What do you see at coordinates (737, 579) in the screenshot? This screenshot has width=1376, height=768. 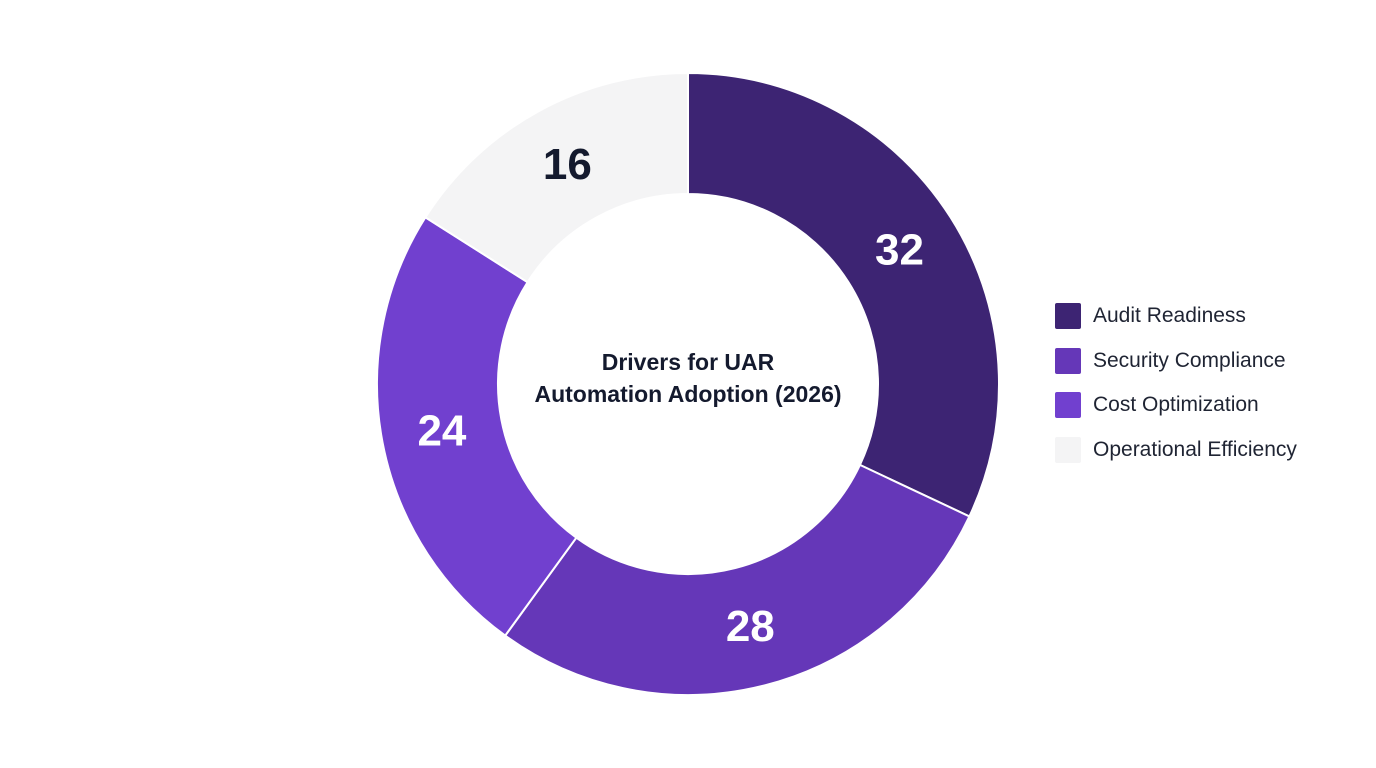 I see `slice-security-compliance` at bounding box center [737, 579].